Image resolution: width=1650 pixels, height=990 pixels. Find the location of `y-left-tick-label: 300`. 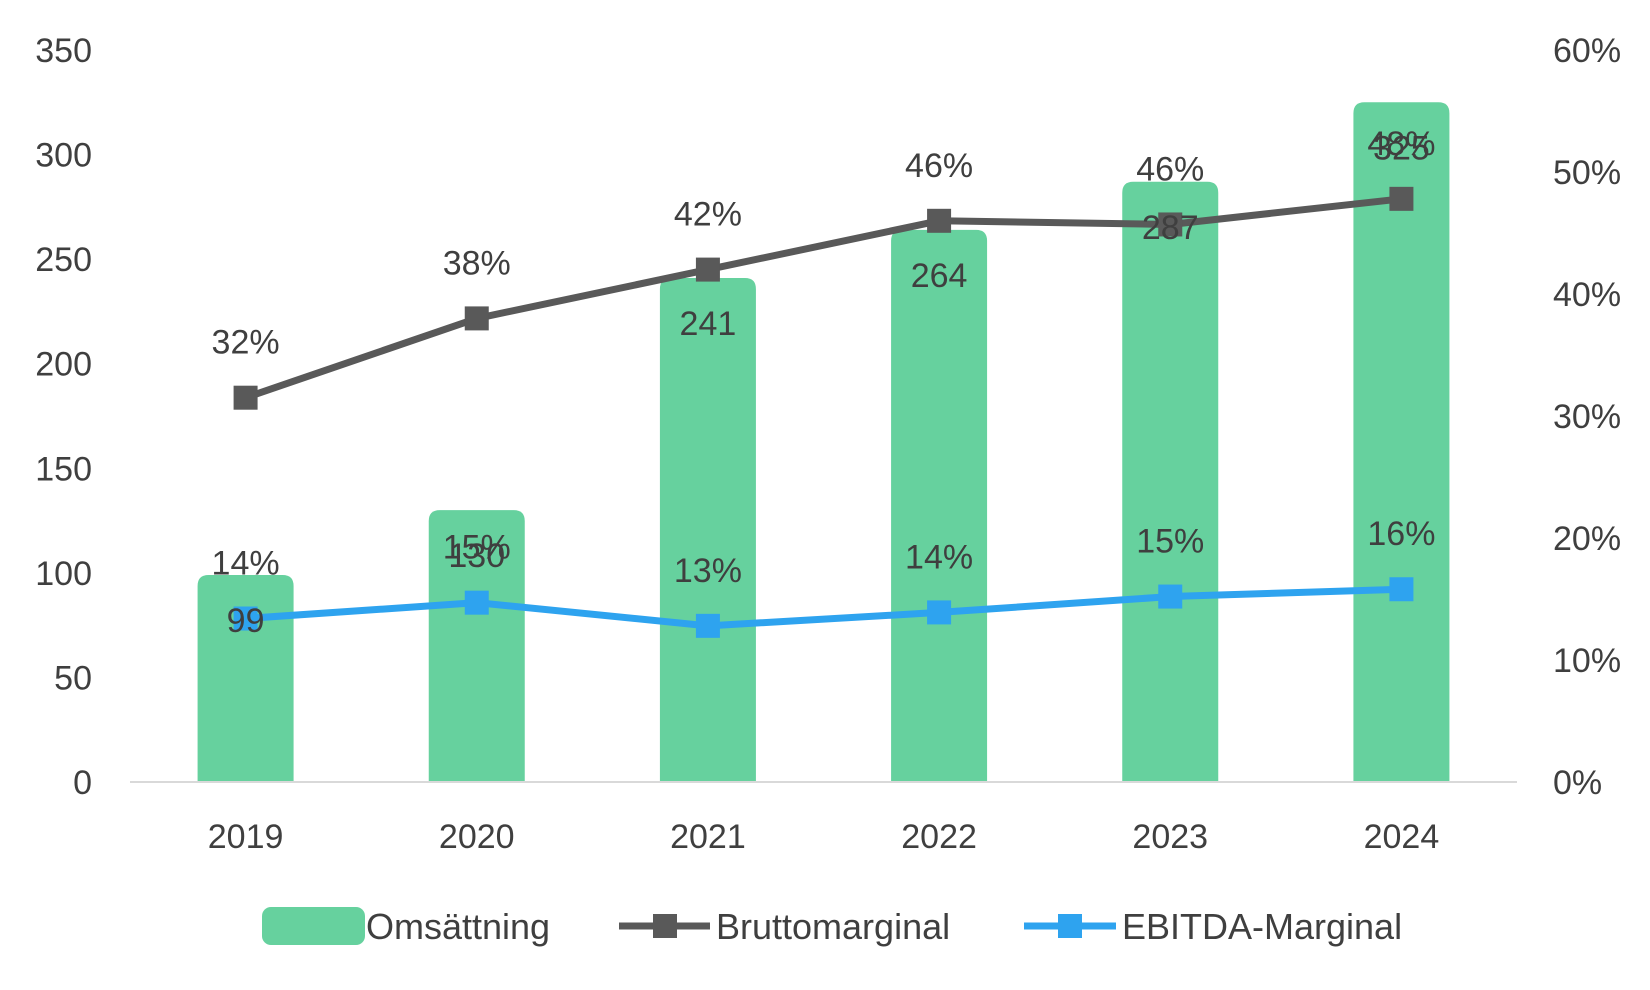

y-left-tick-label: 300 is located at coordinates (63, 156).